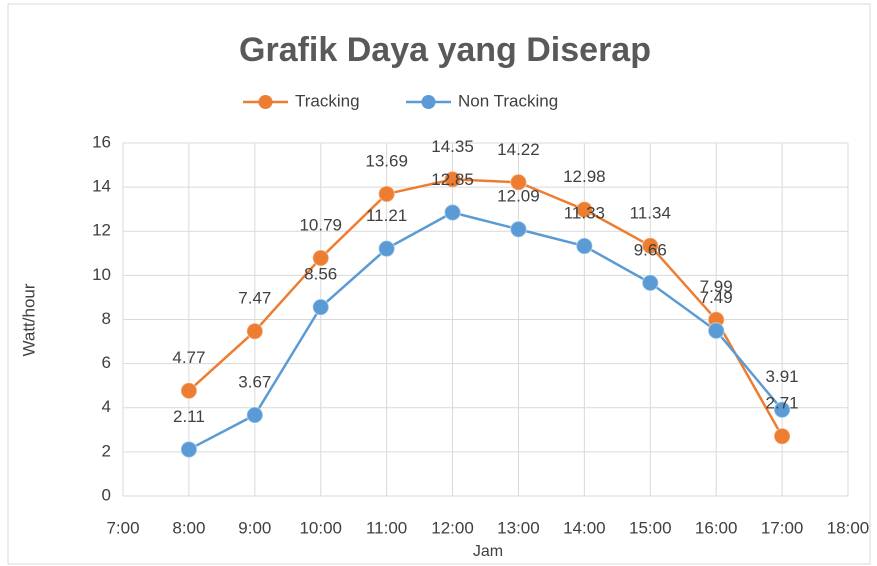  Describe the element at coordinates (254, 527) in the screenshot. I see `x-tick-label: 9:00` at that location.